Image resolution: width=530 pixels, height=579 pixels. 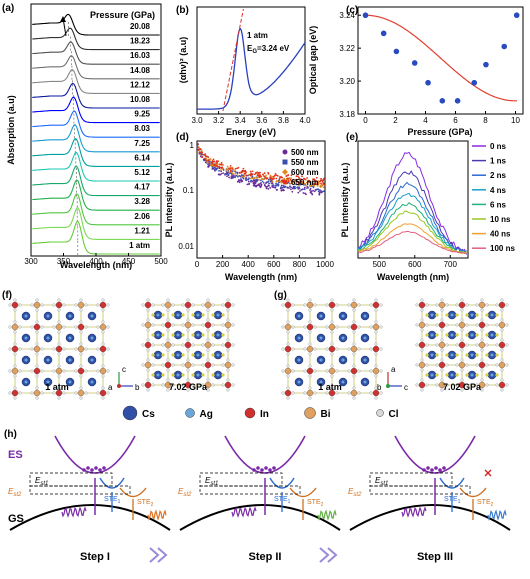 I want to click on atom-legend-in: In, so click(x=264, y=414).